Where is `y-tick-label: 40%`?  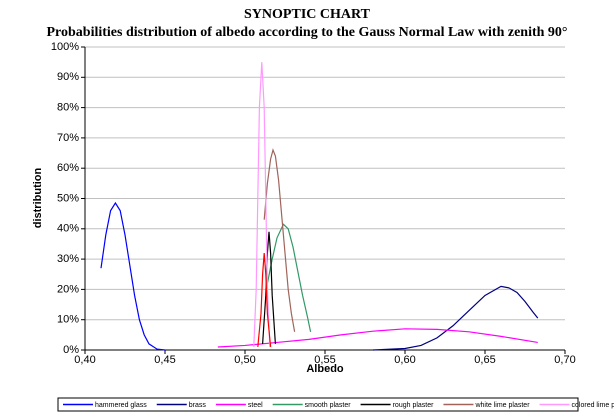
y-tick-label: 40% is located at coordinates (68, 229).